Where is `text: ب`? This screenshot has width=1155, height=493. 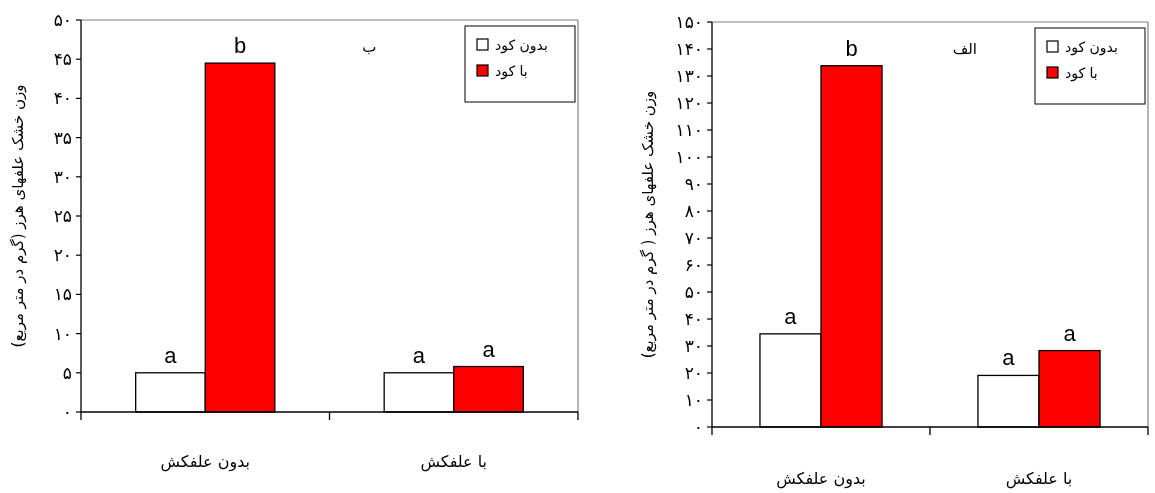
text: ب is located at coordinates (369, 47).